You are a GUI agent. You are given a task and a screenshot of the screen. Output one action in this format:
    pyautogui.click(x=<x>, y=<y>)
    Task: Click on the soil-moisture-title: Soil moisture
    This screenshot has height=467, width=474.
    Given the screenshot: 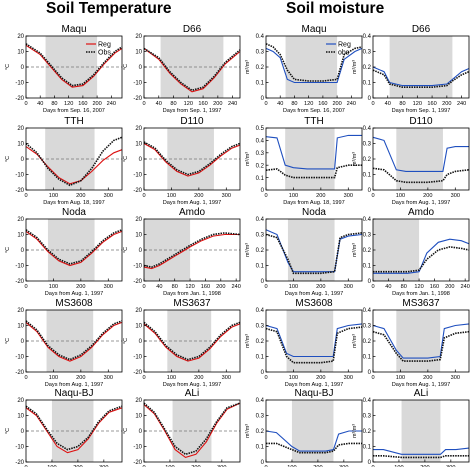 What is the action you would take?
    pyautogui.click(x=335, y=8)
    